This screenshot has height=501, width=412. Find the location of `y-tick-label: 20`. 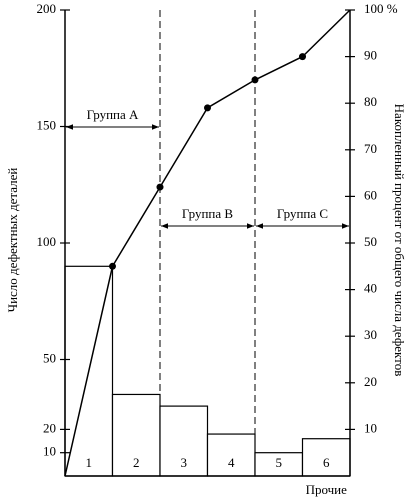

y-tick-label: 20 is located at coordinates (49, 427).